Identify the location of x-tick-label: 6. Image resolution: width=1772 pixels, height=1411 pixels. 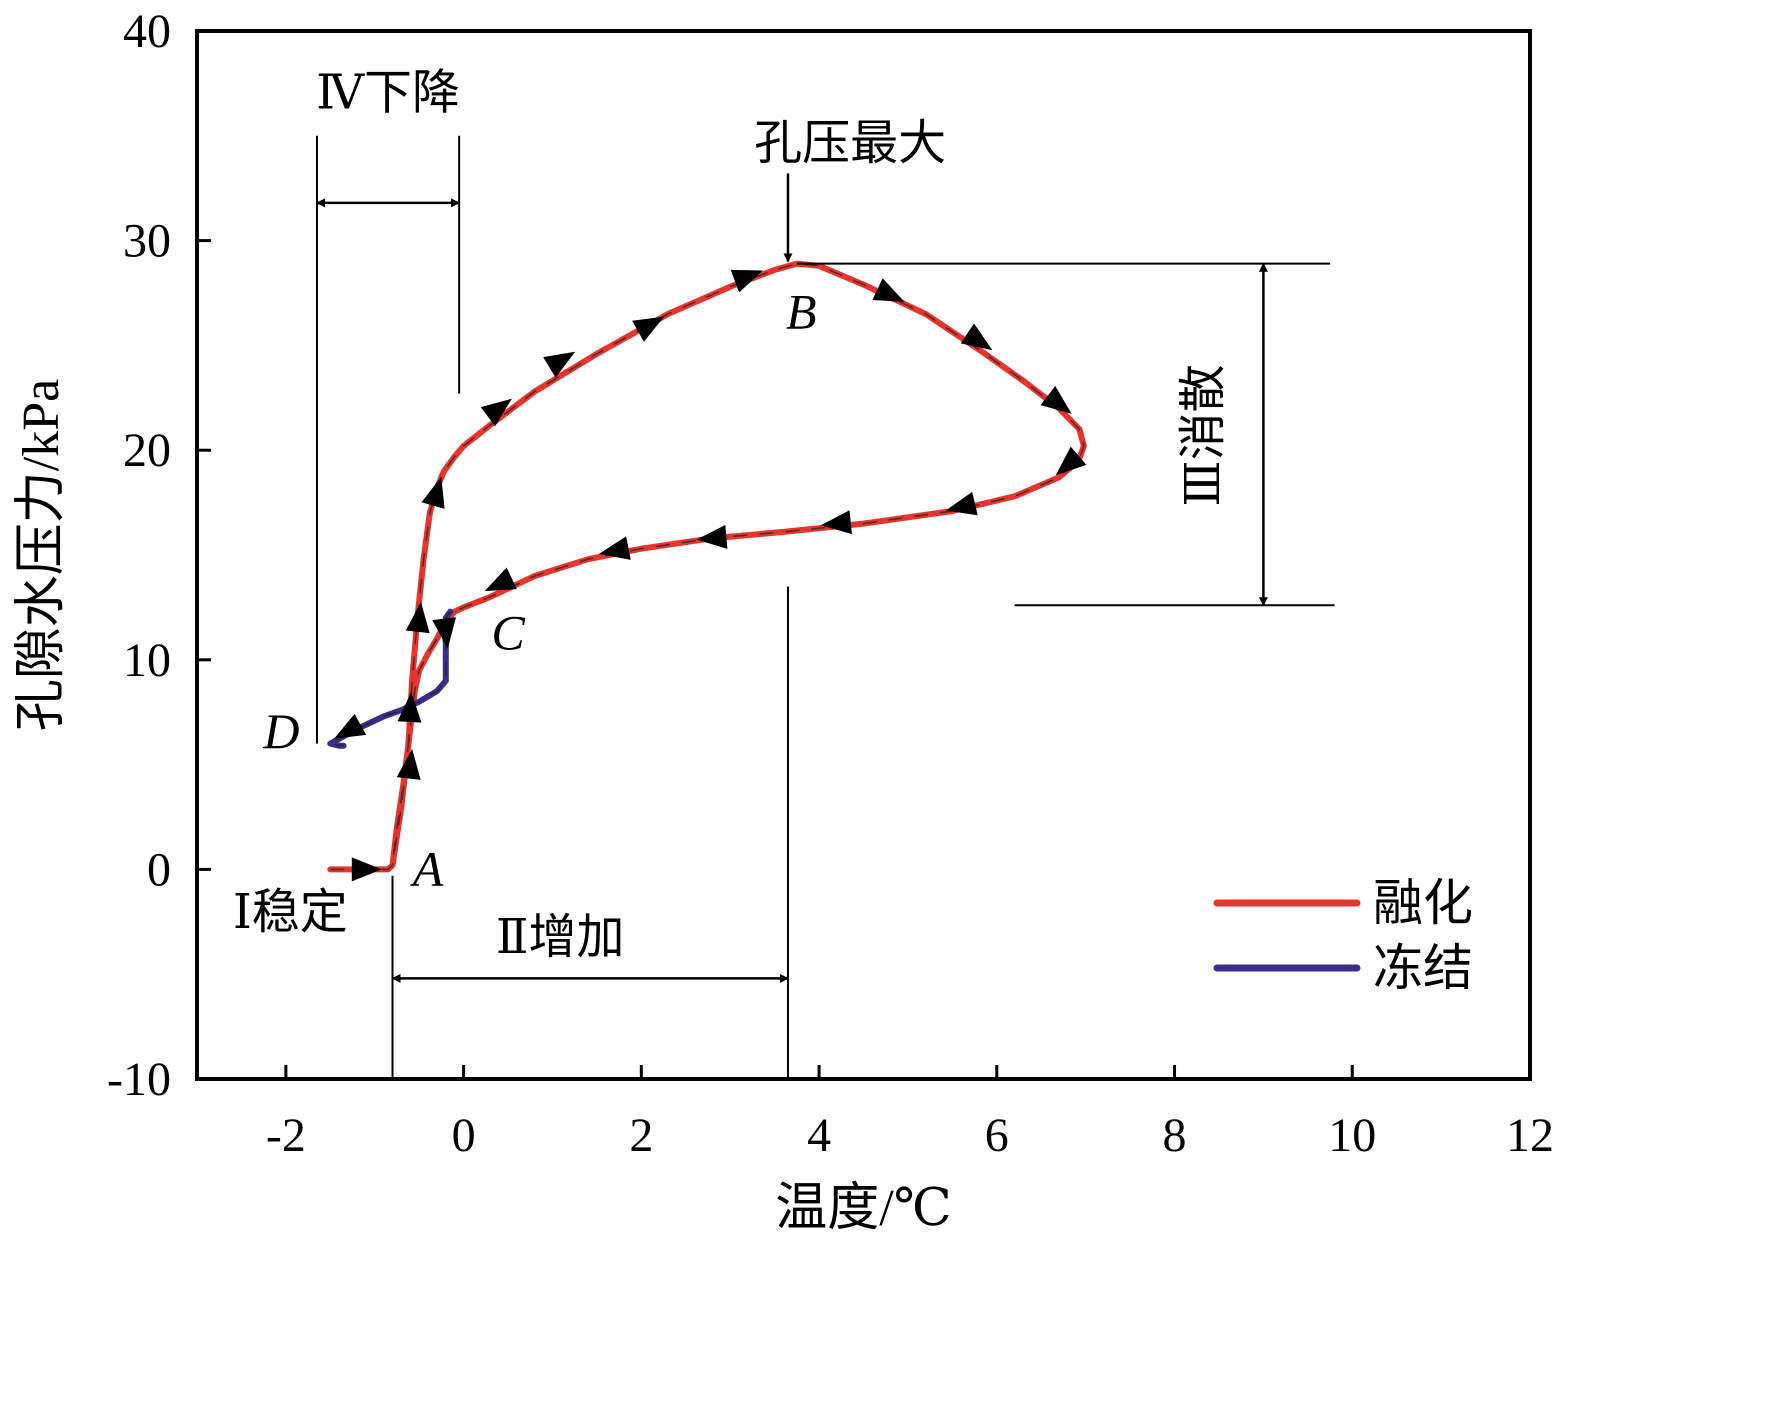
(997, 1135).